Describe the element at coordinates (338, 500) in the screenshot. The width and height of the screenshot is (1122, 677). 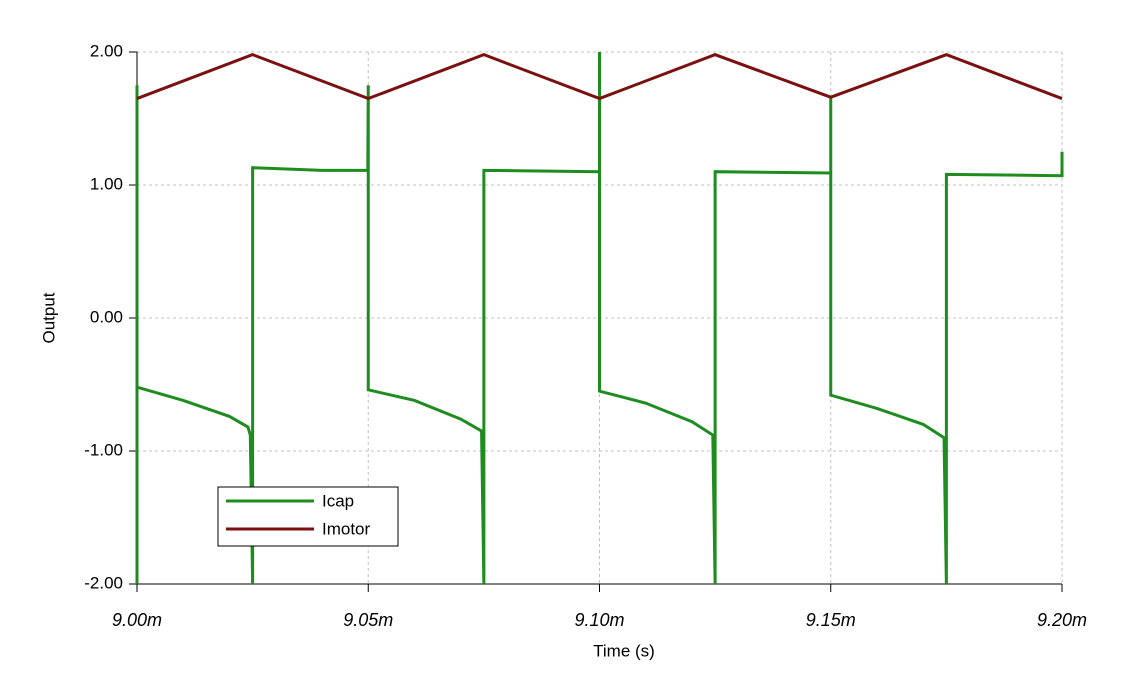
I see `legend-label: Icap` at that location.